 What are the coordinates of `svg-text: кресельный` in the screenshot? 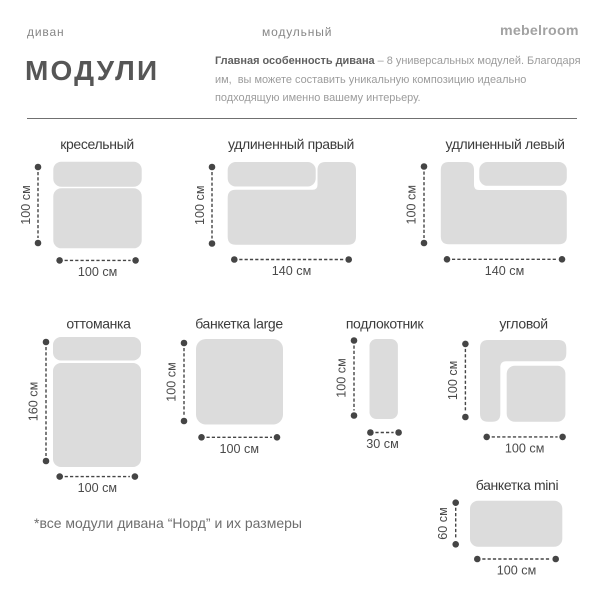 It's located at (97, 144).